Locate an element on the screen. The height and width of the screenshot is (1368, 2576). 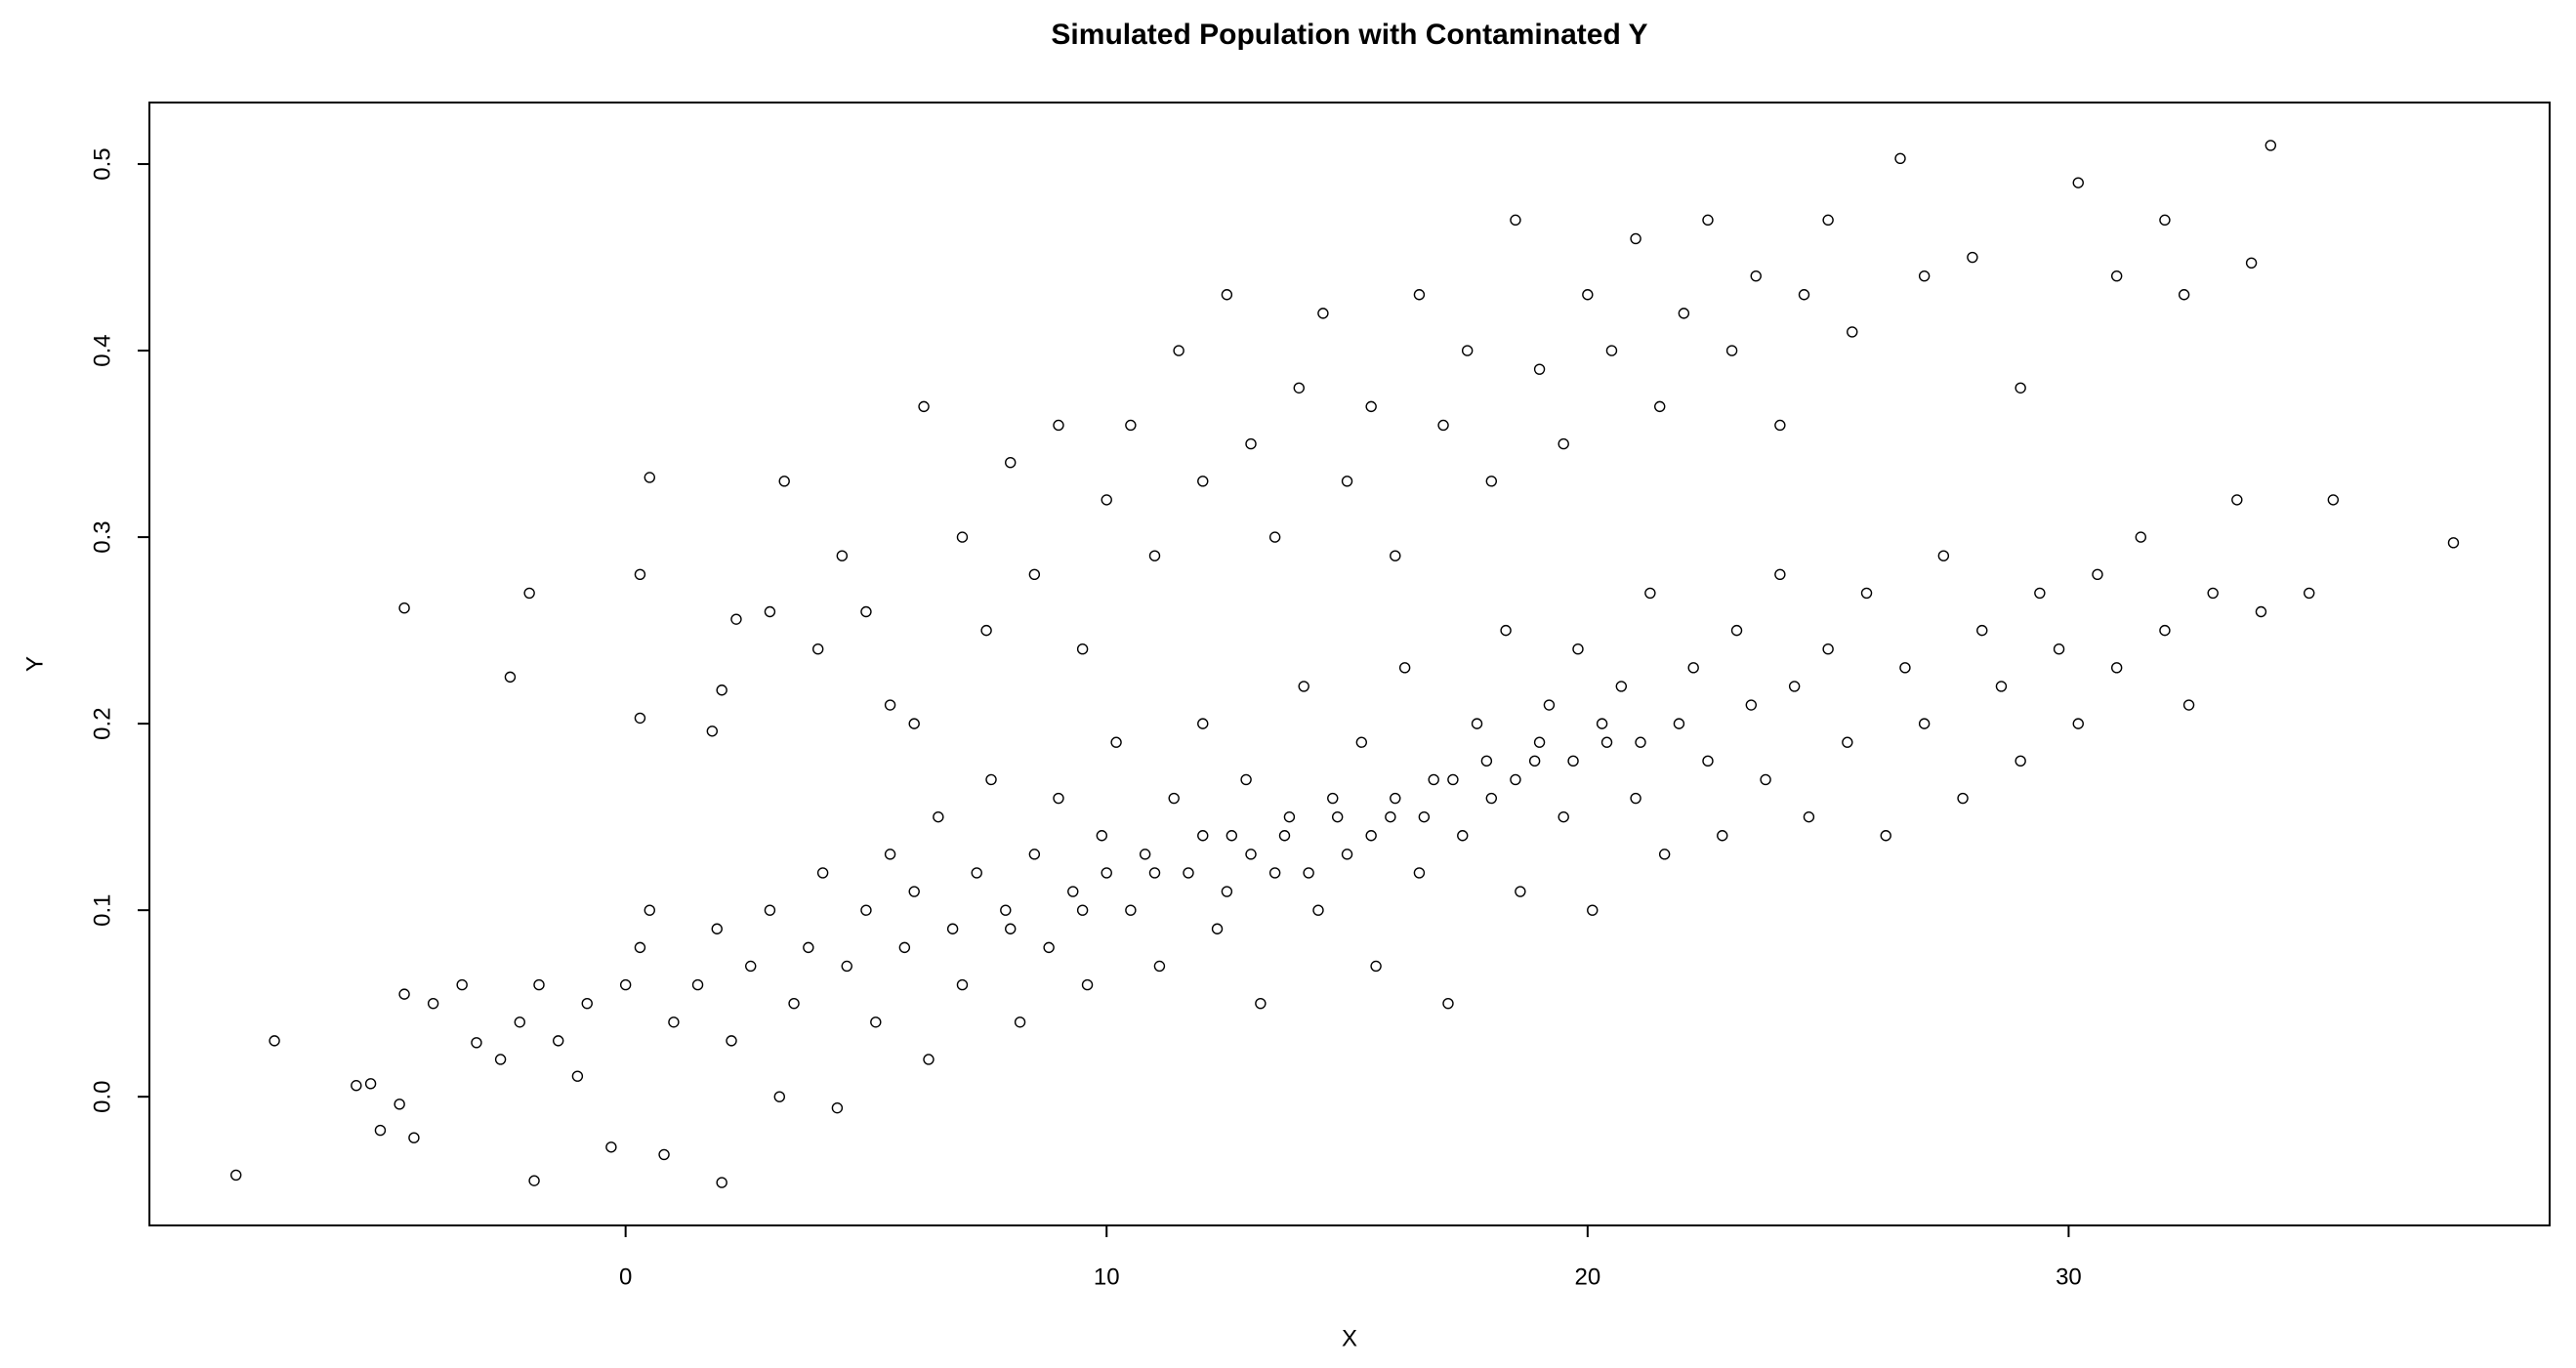
x-tick-label: 20 is located at coordinates (1587, 1277).